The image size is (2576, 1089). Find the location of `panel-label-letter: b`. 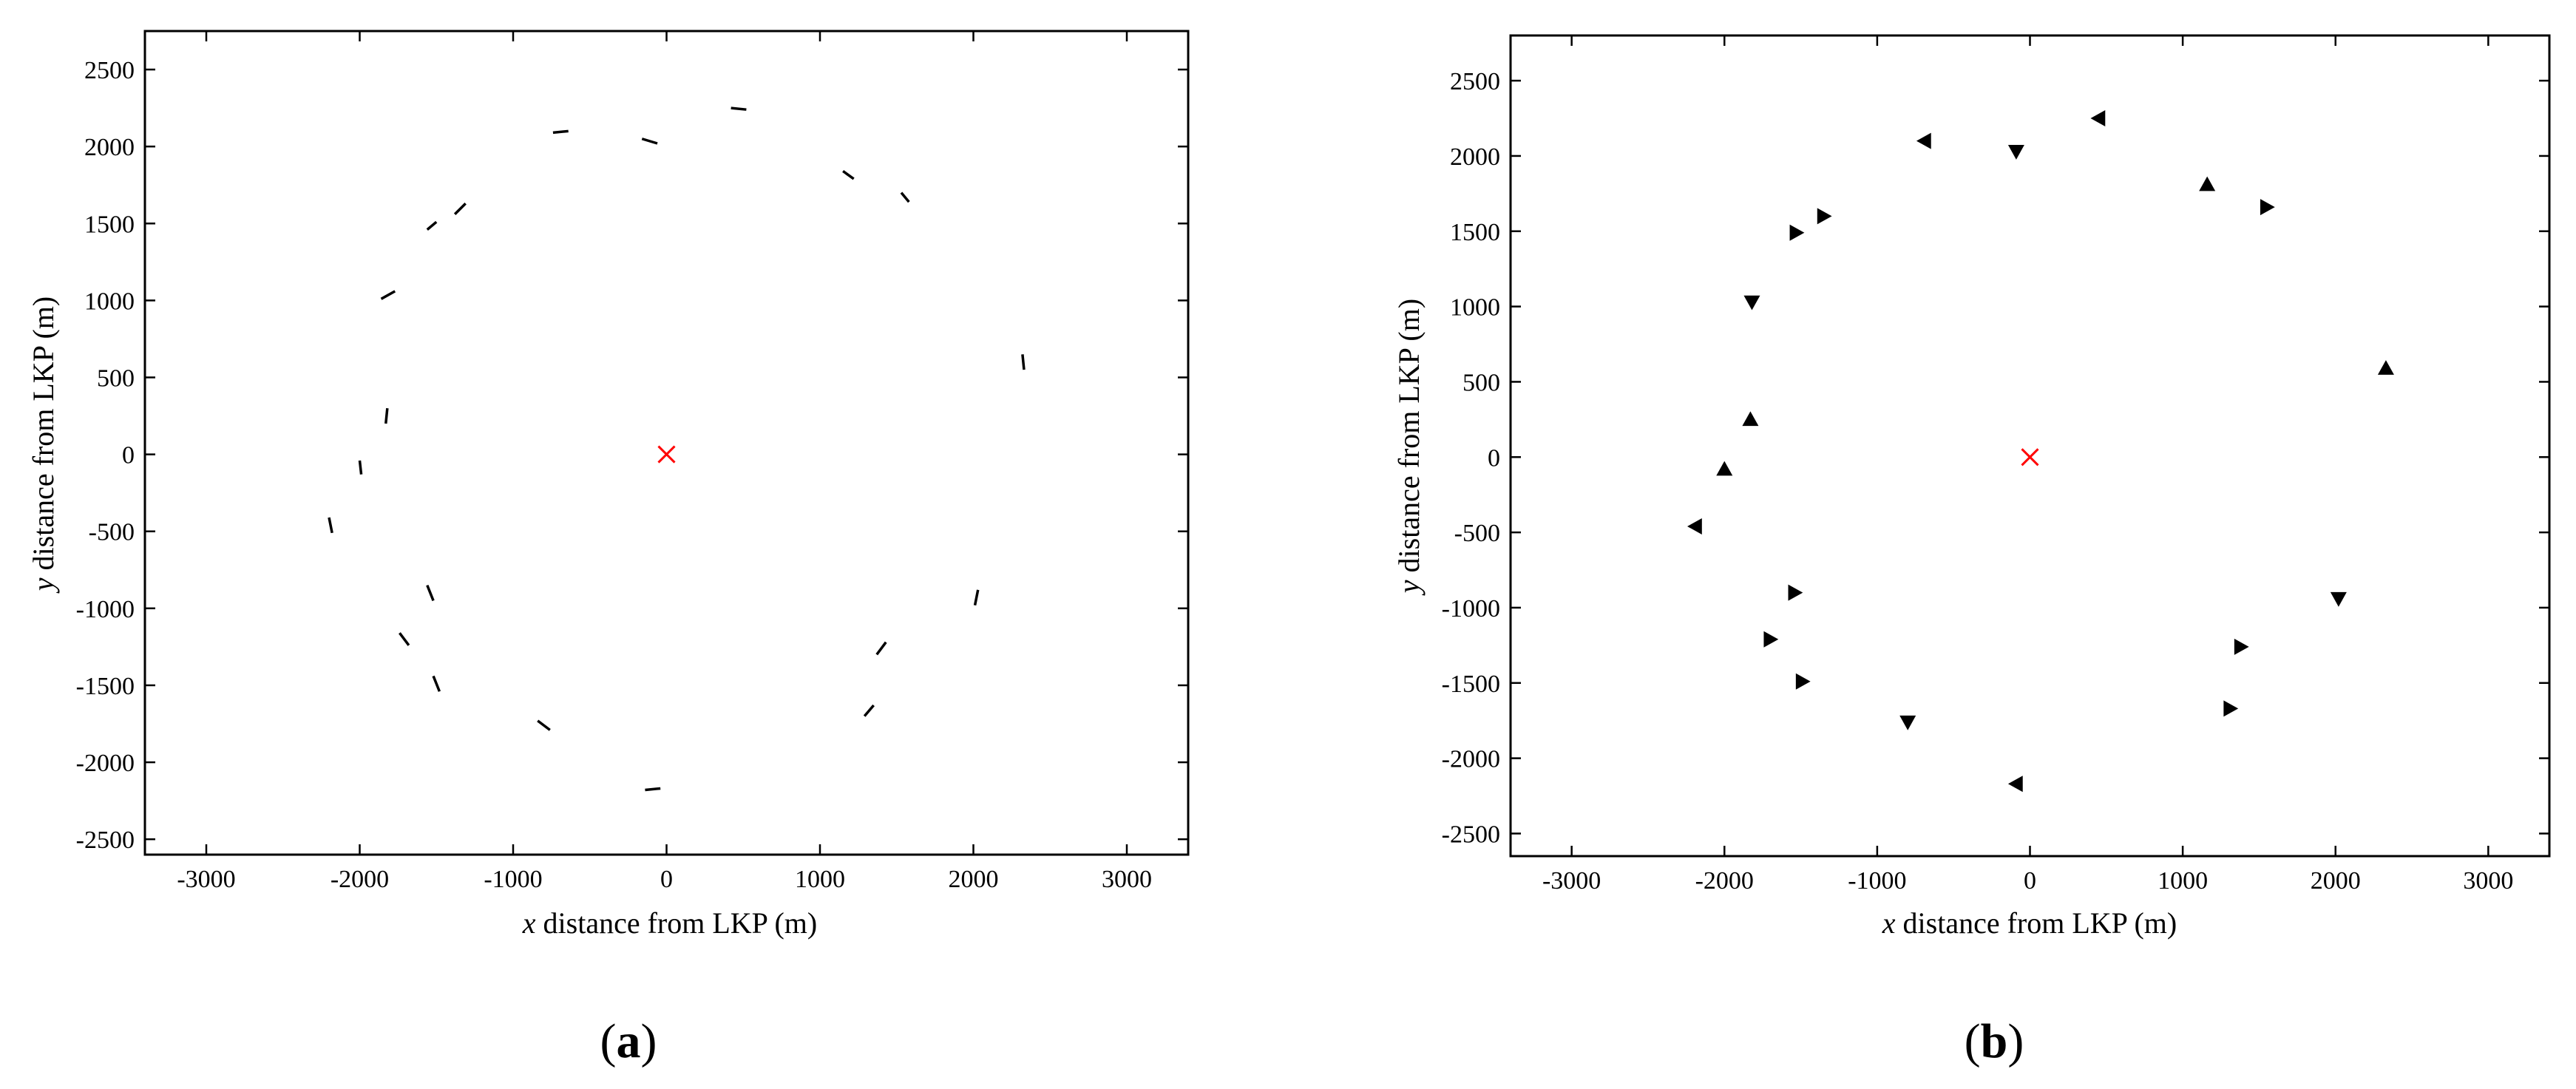

panel-label-letter: b is located at coordinates (1994, 1041).